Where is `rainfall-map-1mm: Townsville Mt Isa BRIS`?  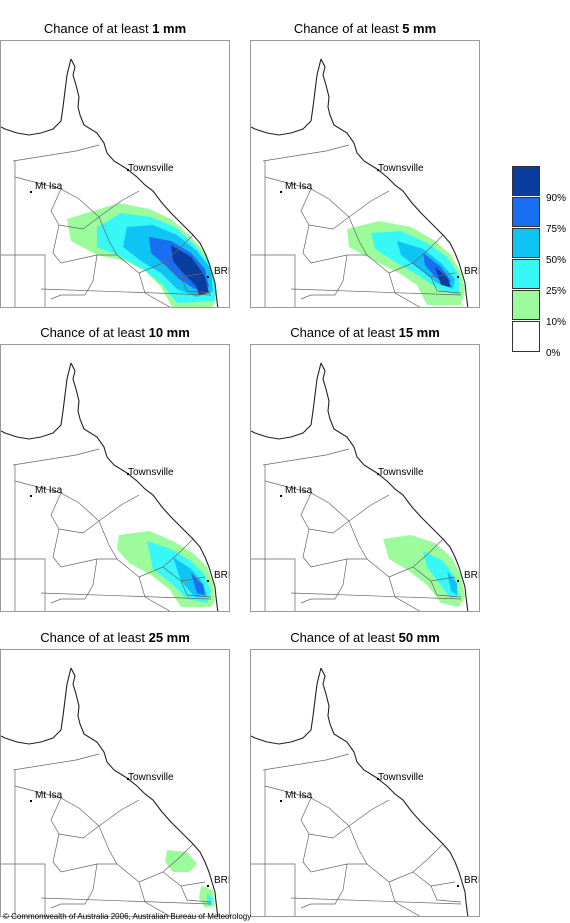
rainfall-map-1mm: Townsville Mt Isa BRIS is located at coordinates (115, 174).